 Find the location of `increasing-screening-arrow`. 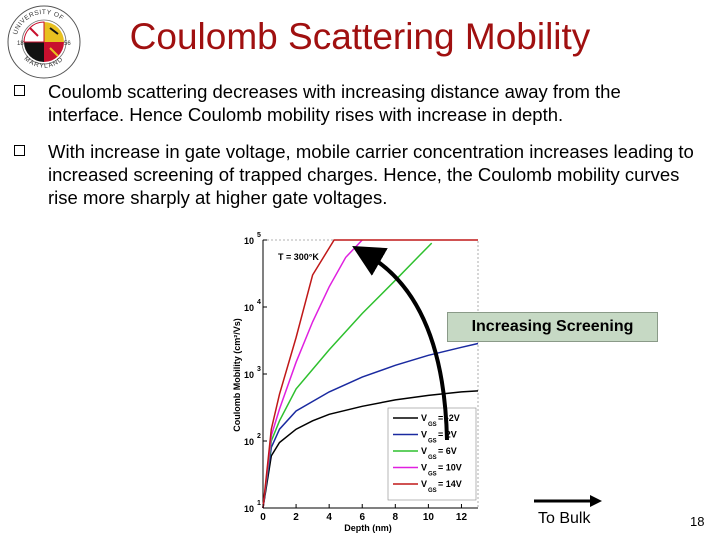

increasing-screening-arrow is located at coordinates (400, 343).